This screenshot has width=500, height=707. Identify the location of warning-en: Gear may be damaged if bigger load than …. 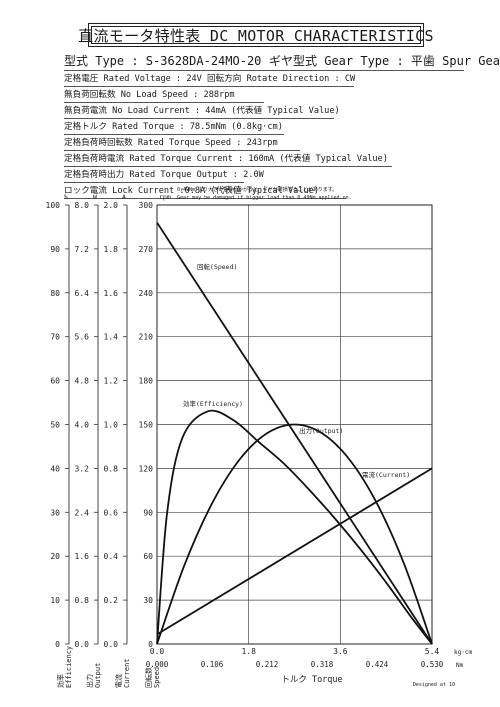
(264, 198).